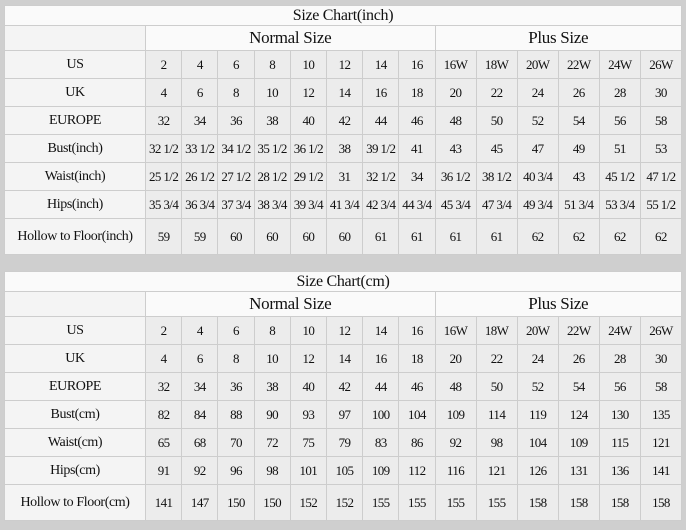 Image resolution: width=686 pixels, height=530 pixels. I want to click on size-cell: 41, so click(417, 148).